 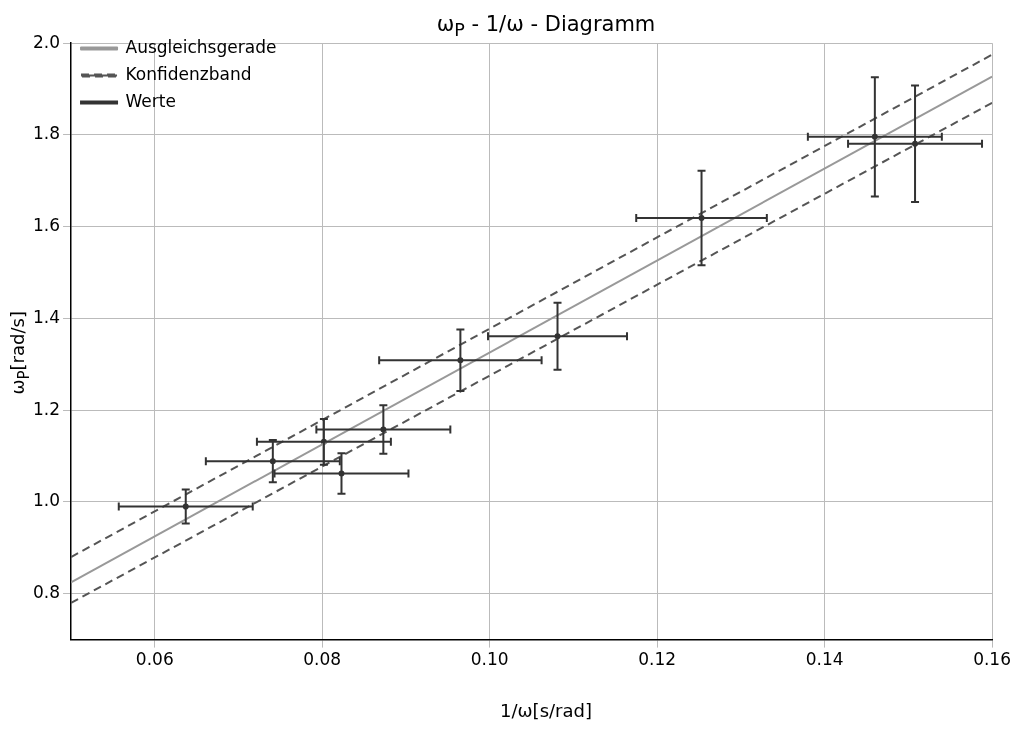 What do you see at coordinates (46, 316) in the screenshot?
I see `y-tick-label: 1.4` at bounding box center [46, 316].